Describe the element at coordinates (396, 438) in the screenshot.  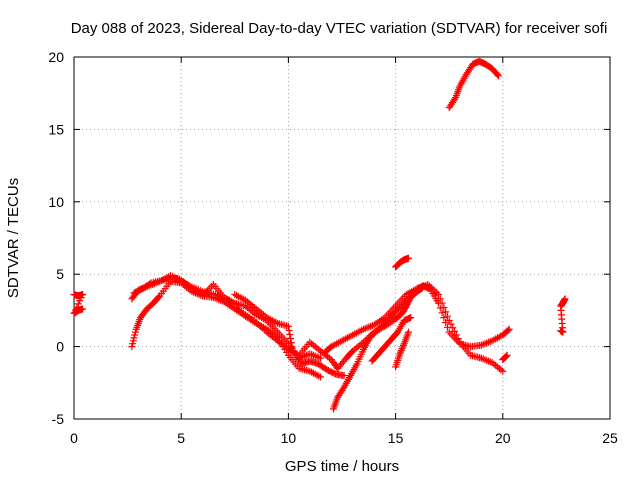
I see `x-tick-label: 15` at that location.